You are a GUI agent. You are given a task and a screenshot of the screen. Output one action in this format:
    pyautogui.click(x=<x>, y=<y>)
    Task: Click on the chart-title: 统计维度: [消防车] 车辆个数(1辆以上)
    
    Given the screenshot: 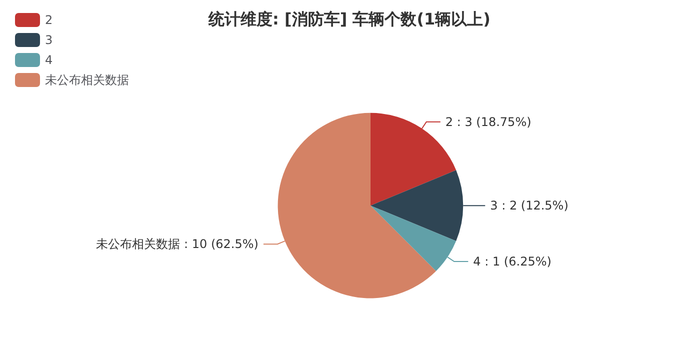 What is the action you would take?
    pyautogui.click(x=349, y=19)
    